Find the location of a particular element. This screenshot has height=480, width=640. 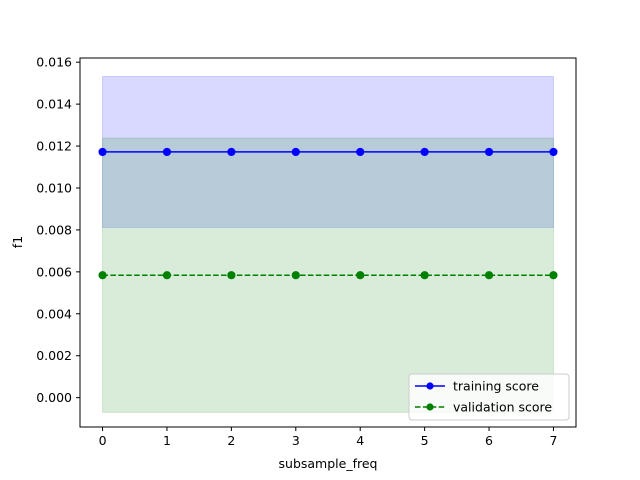

legend-training-score-label: training score is located at coordinates (496, 386).